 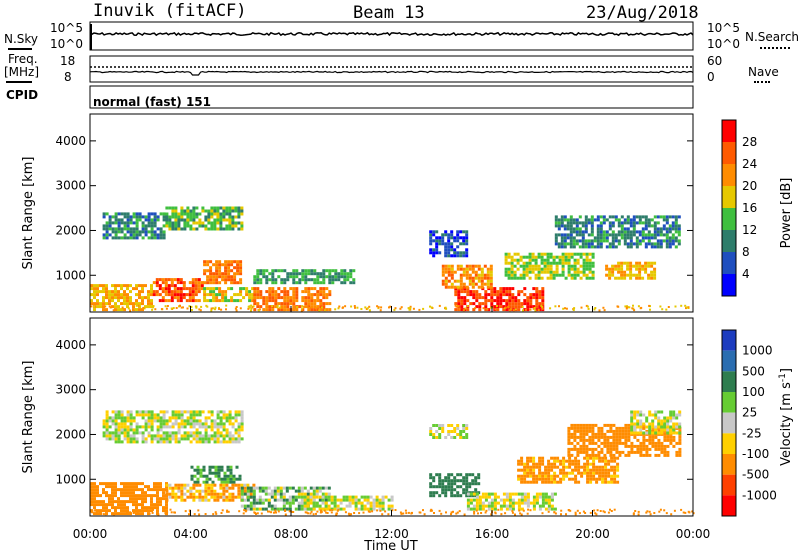 I want to click on cpid-panel-frame, so click(x=391, y=97).